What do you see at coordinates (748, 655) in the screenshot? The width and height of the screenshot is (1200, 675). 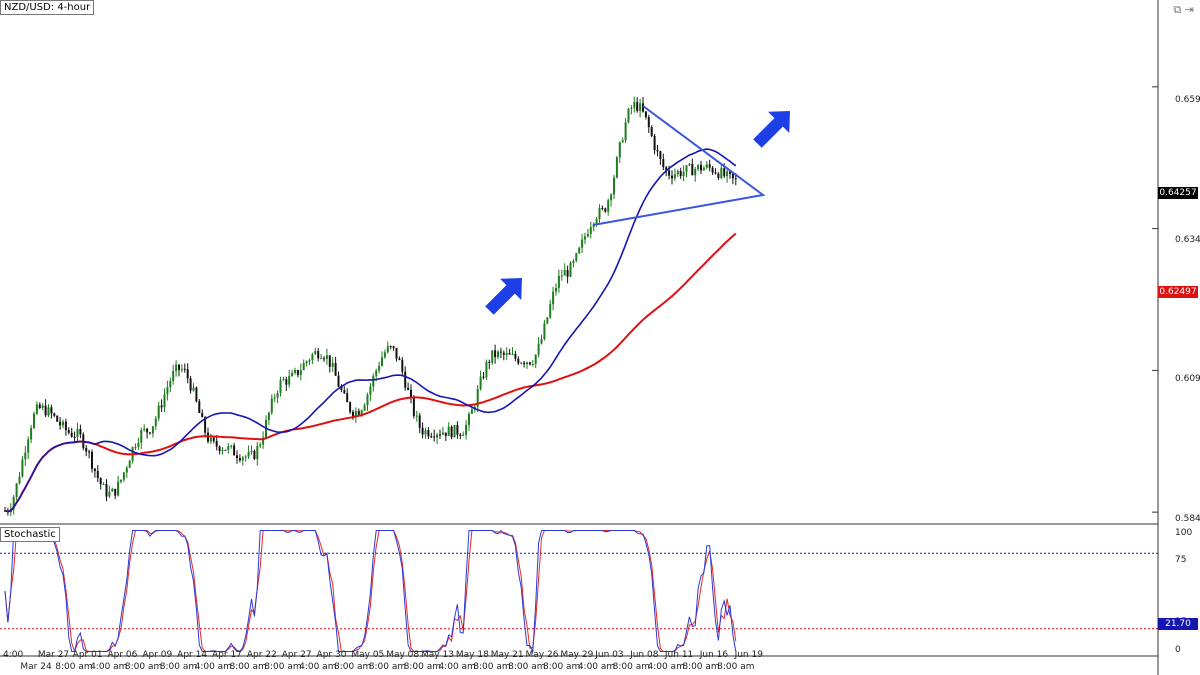 I see `time-label: Jun 19` at bounding box center [748, 655].